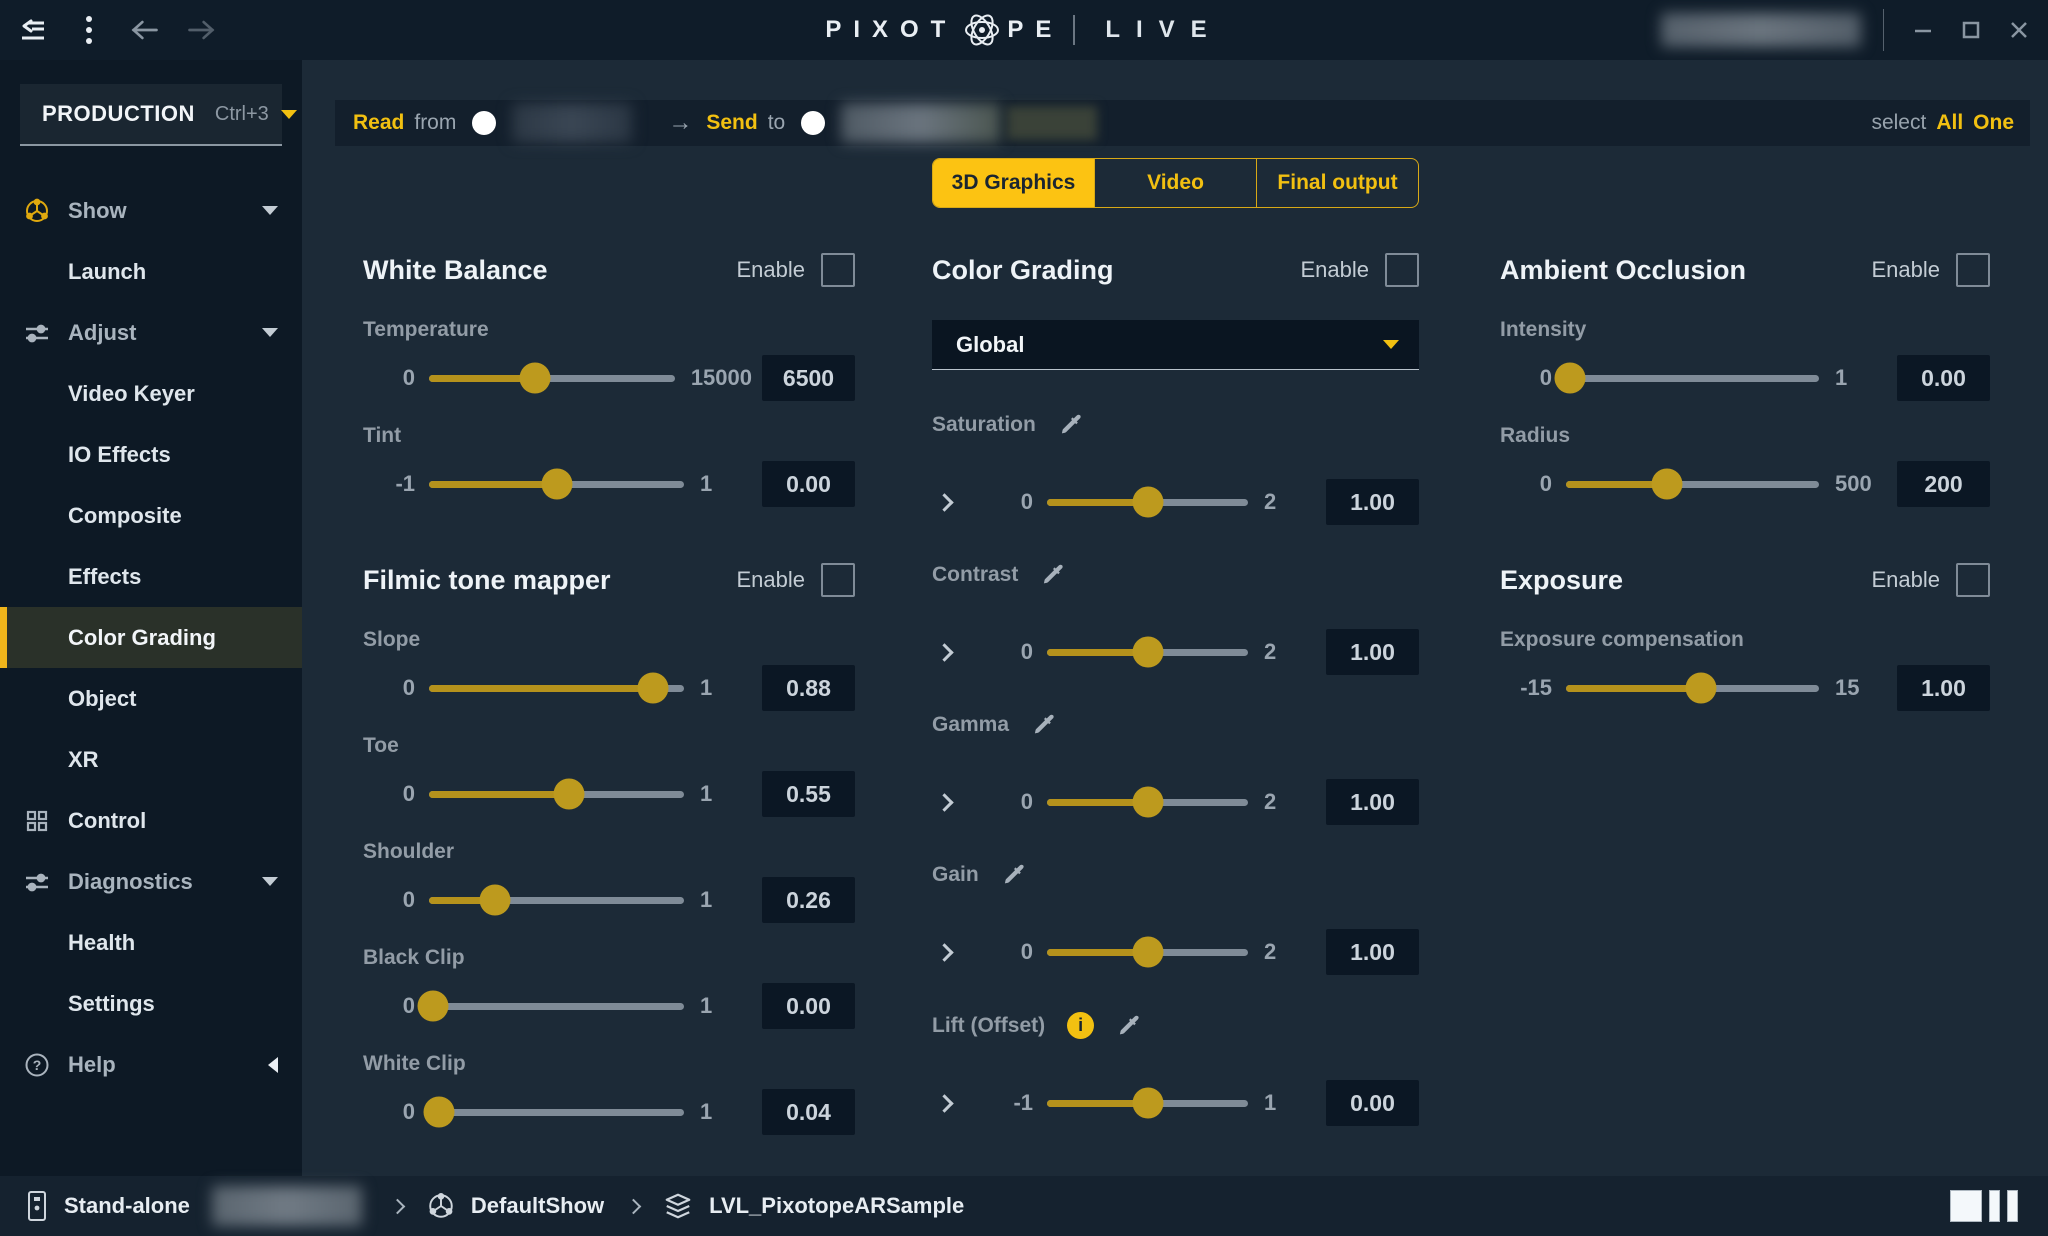 Image resolution: width=2048 pixels, height=1236 pixels. I want to click on radius-slider, so click(1692, 484).